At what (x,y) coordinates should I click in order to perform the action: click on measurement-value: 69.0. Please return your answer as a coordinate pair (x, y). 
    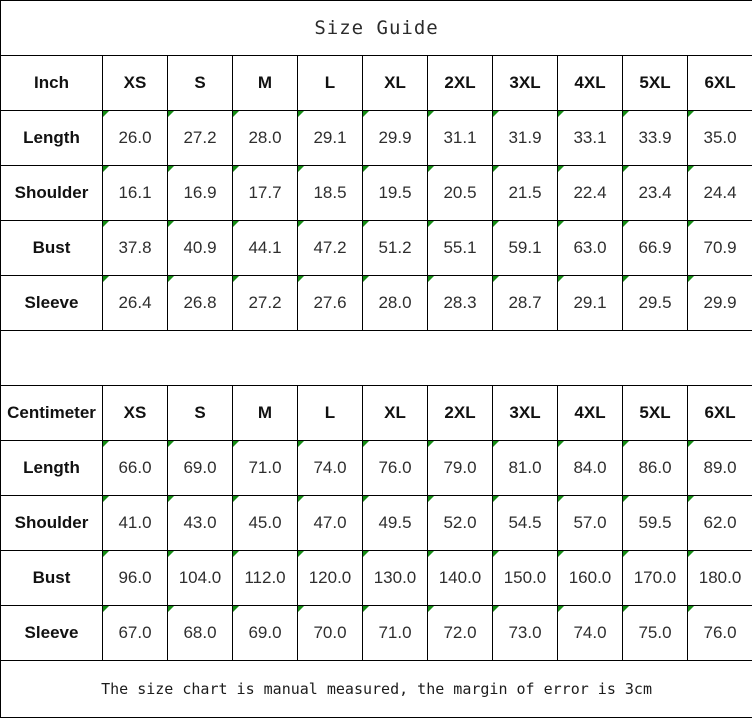
    Looking at the image, I should click on (199, 467).